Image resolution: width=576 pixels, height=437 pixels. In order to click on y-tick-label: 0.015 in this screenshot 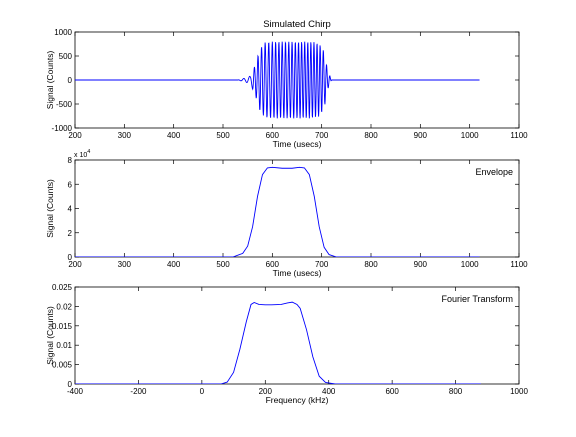, I will do `click(62, 326)`.